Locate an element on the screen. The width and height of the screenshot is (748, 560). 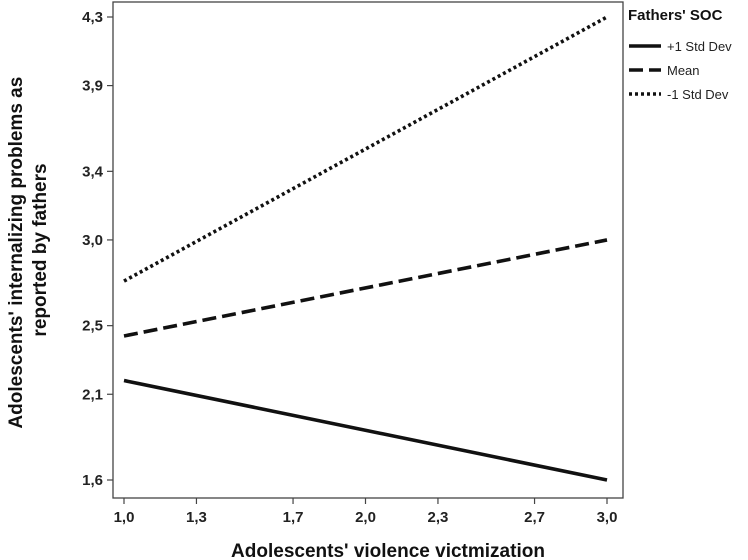
y-axis-title-line-2: reported by fathers is located at coordinates (40, 249).